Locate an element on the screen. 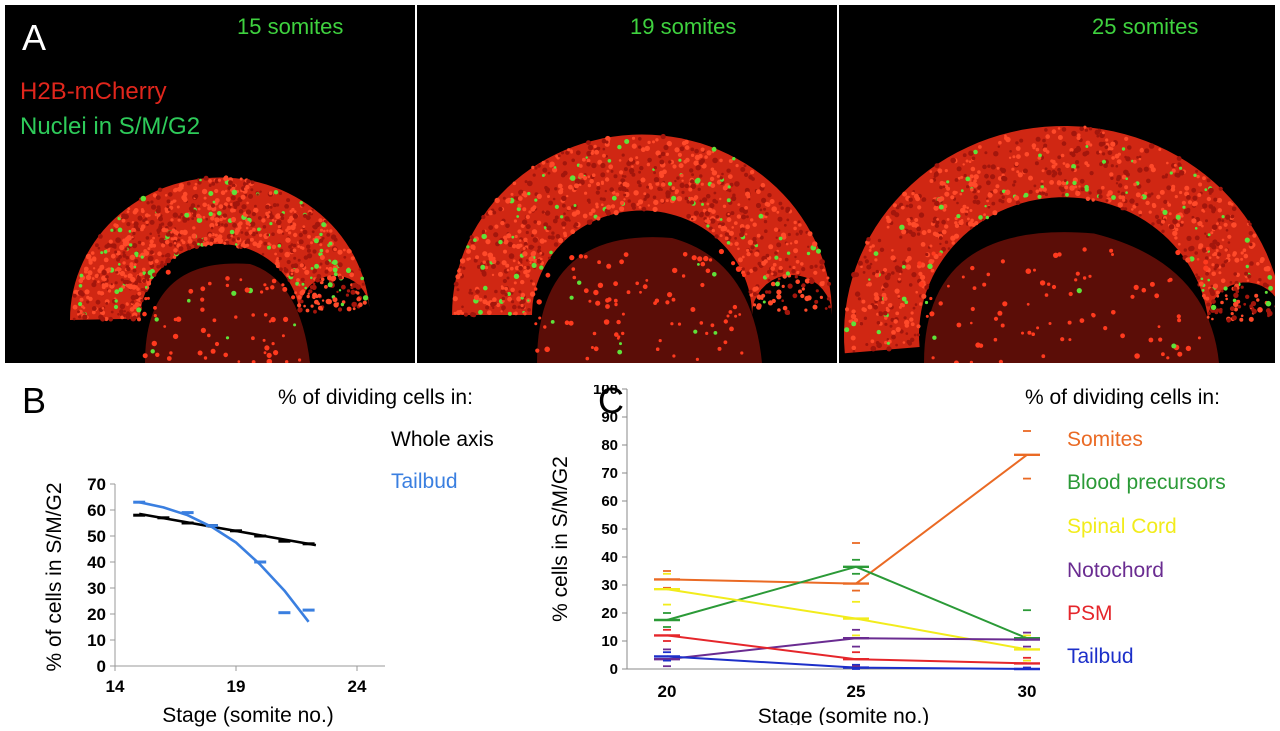 This screenshot has width=1280, height=731. chart-c-x-axis-label: Stage (somite no.) is located at coordinates (844, 715).